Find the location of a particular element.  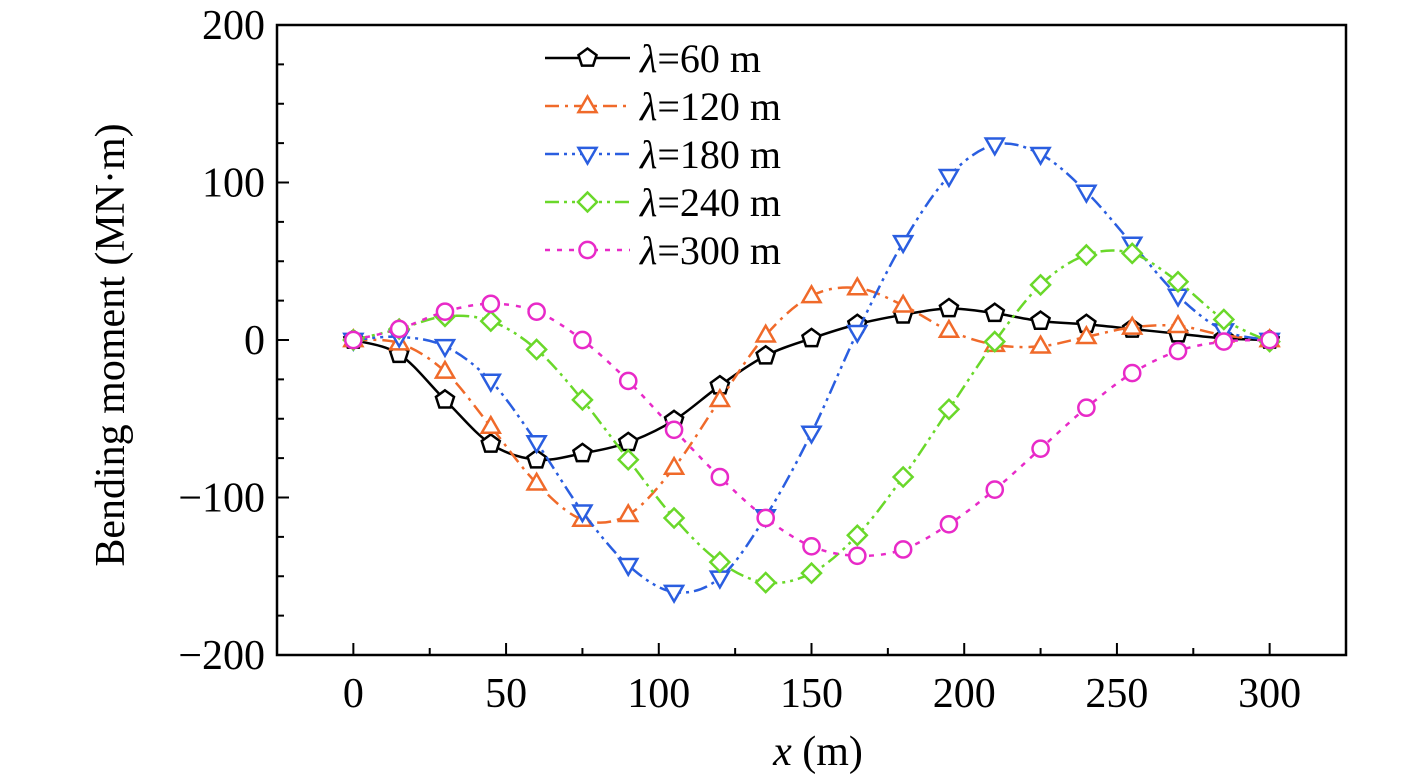

legend-label: λ=300 m is located at coordinates (710, 250).